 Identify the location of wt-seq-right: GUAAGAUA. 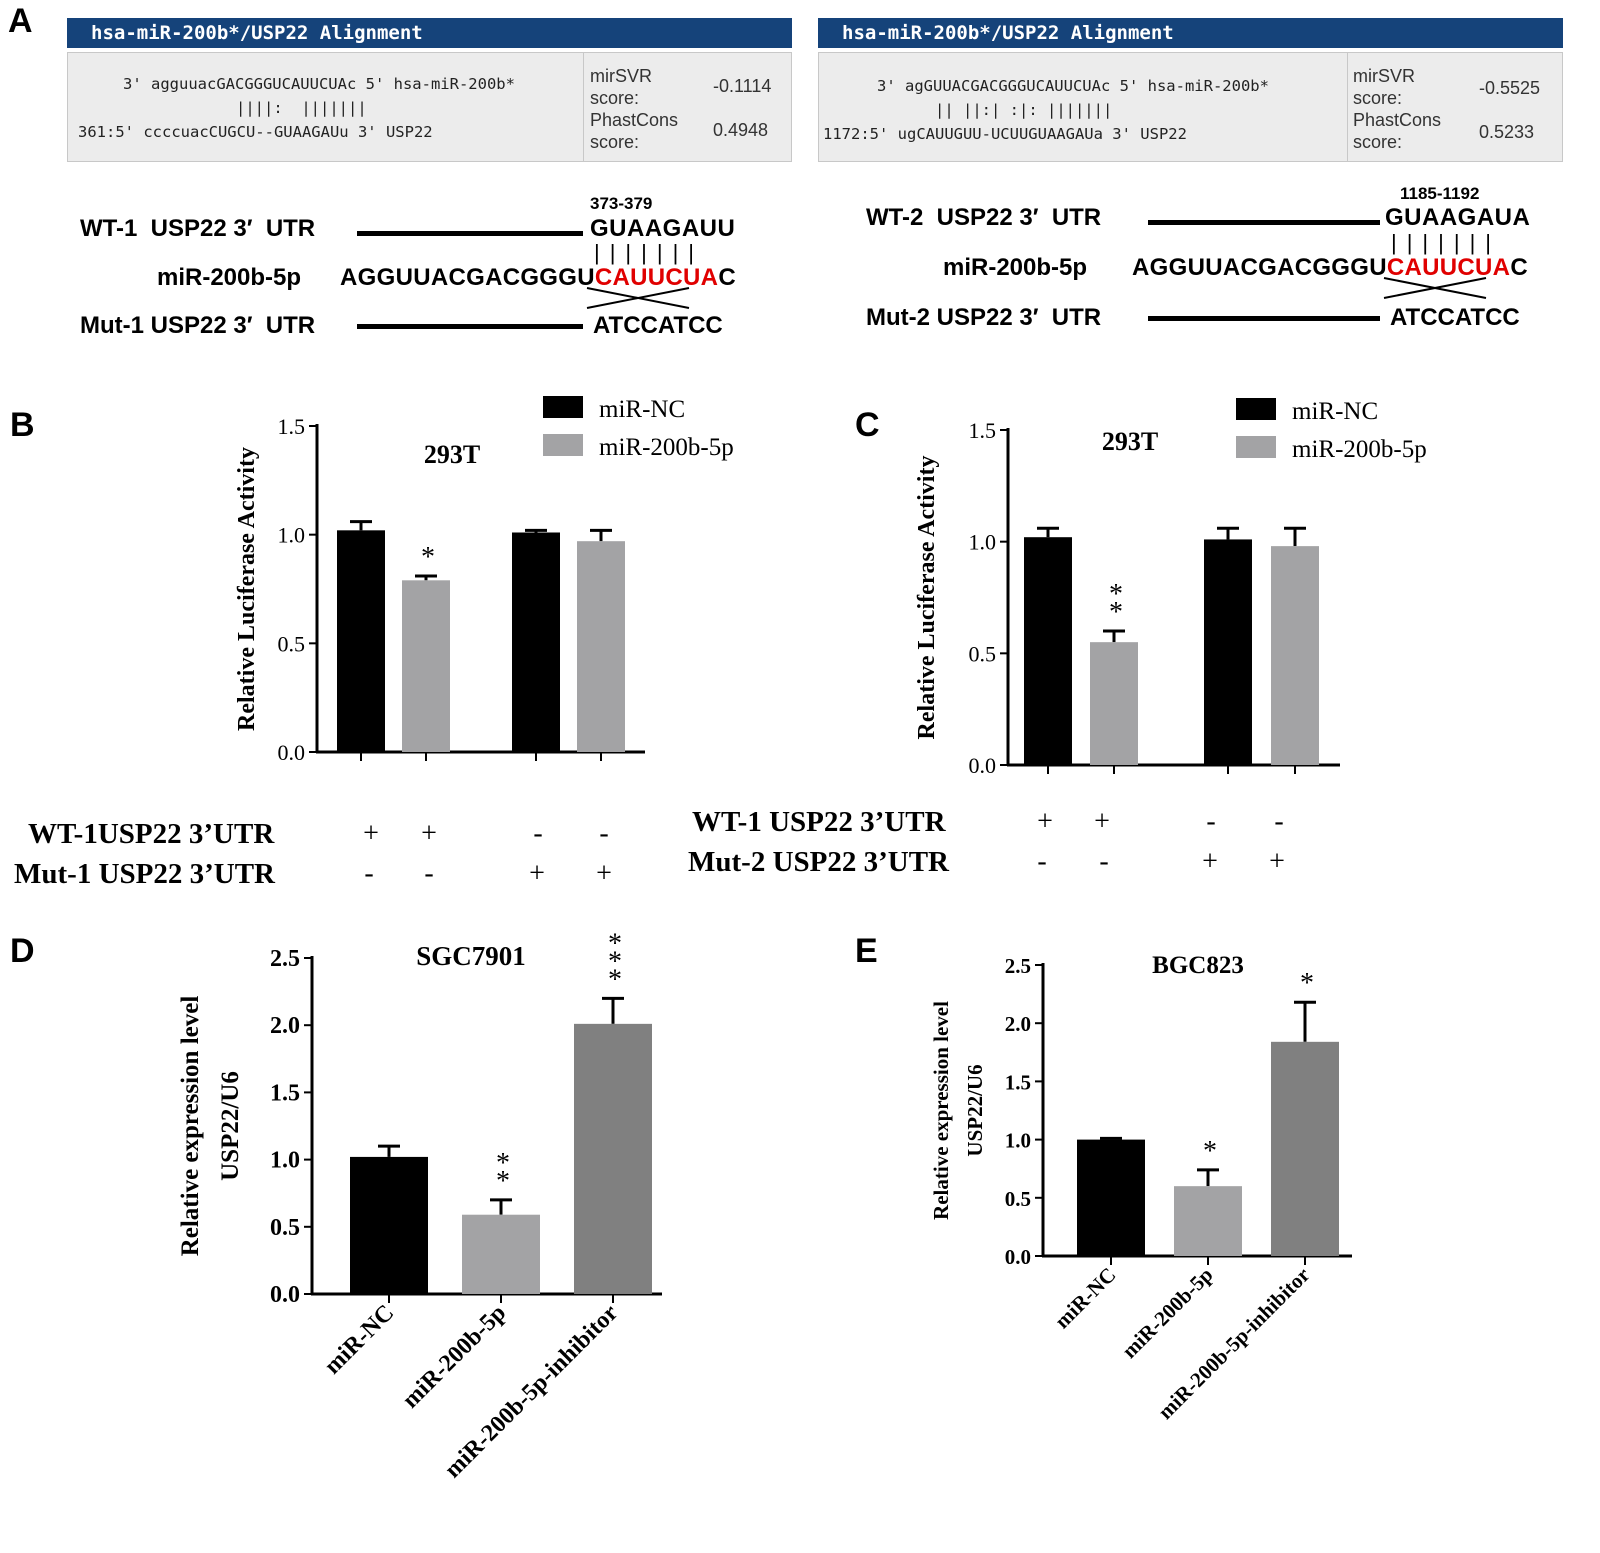
(1458, 217).